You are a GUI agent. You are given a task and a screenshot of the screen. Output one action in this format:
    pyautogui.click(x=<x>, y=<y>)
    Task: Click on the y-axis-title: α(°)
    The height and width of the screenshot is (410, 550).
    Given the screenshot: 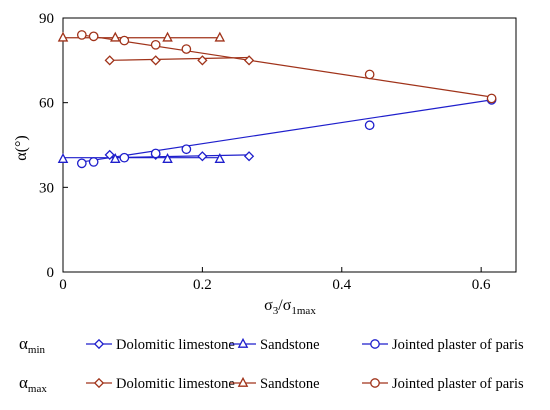 What is the action you would take?
    pyautogui.click(x=21, y=147)
    